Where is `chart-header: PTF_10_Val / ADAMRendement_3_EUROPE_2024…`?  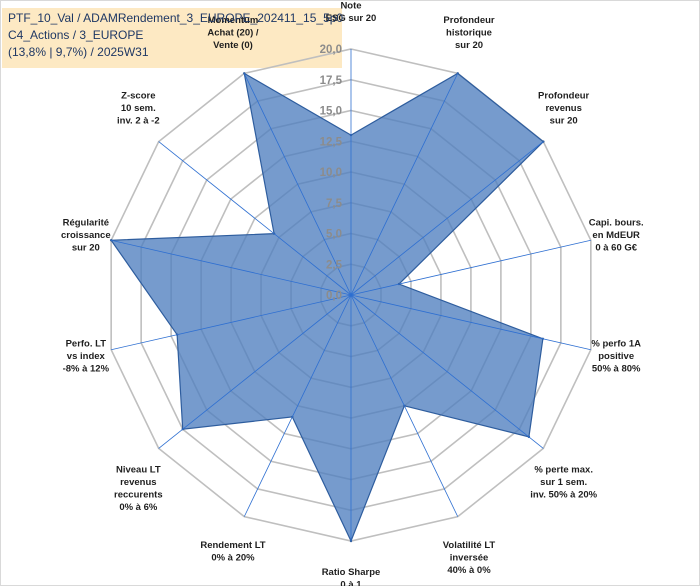
chart-header: PTF_10_Val / ADAMRendement_3_EUROPE_2024… is located at coordinates (175, 35).